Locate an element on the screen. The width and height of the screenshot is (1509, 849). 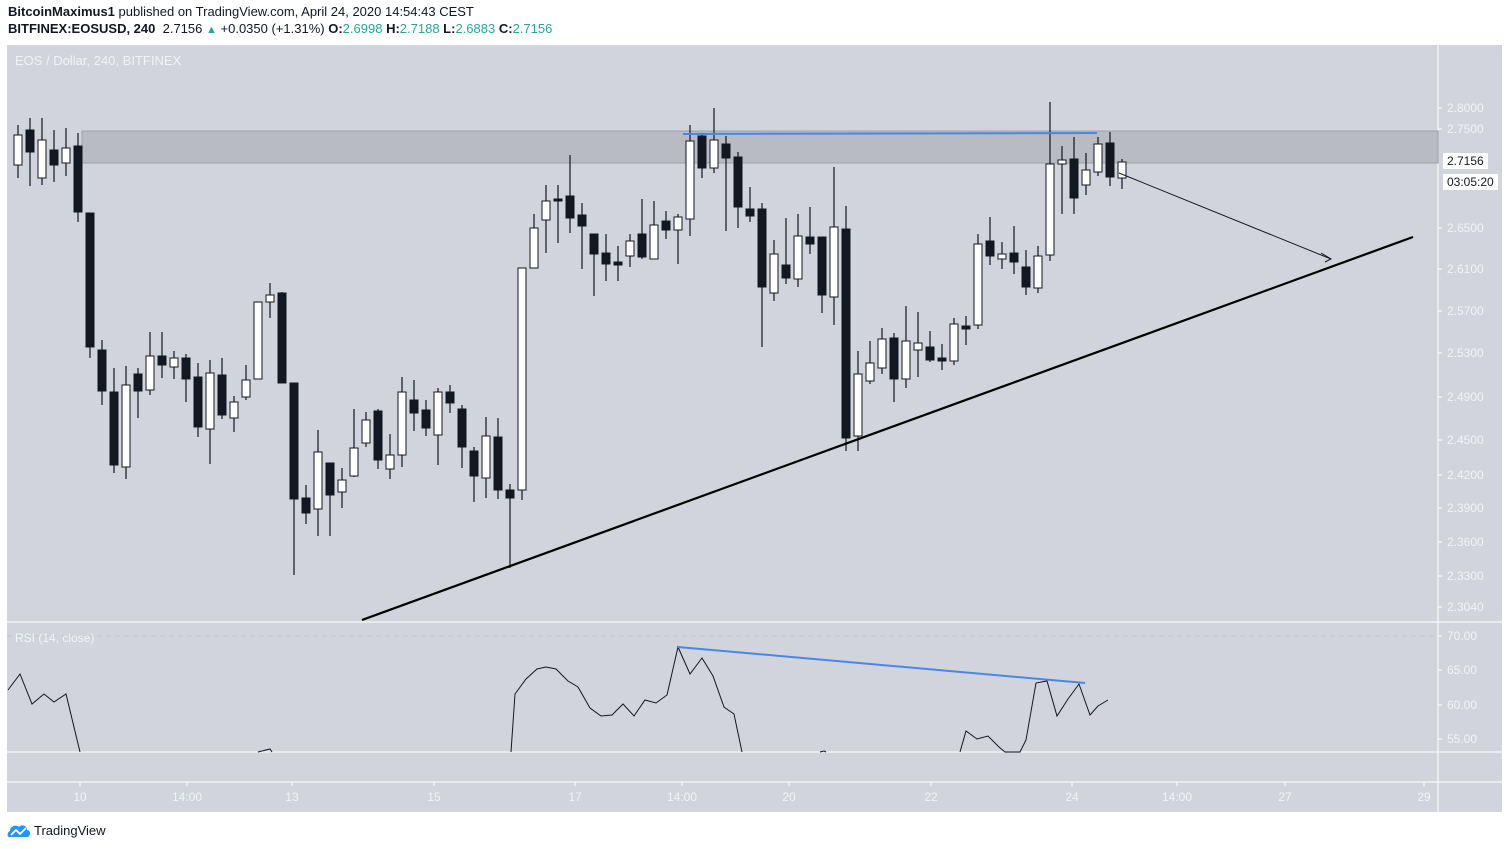
author-name: BitcoinMaximus1 is located at coordinates (61, 11).